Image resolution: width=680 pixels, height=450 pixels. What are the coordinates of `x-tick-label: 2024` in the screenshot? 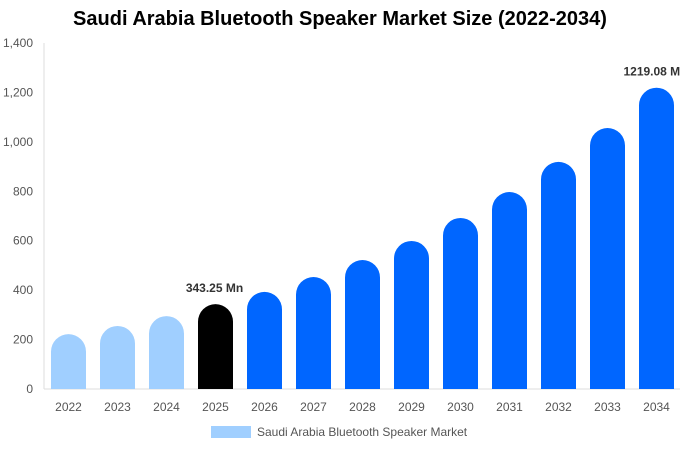 It's located at (166, 407).